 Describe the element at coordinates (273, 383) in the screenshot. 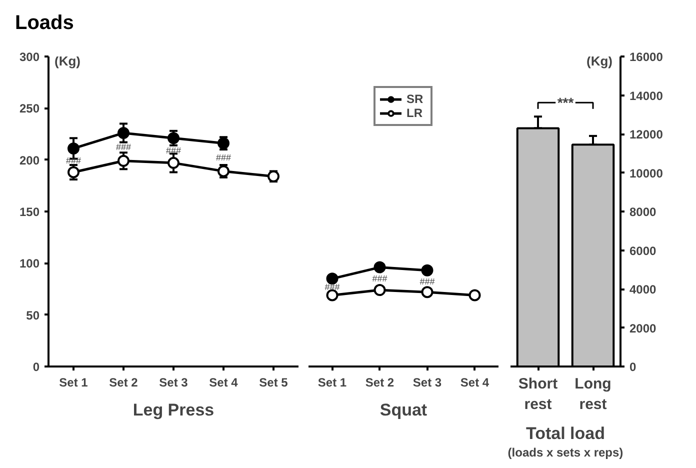

I see `x-tick-label: Set 5` at that location.